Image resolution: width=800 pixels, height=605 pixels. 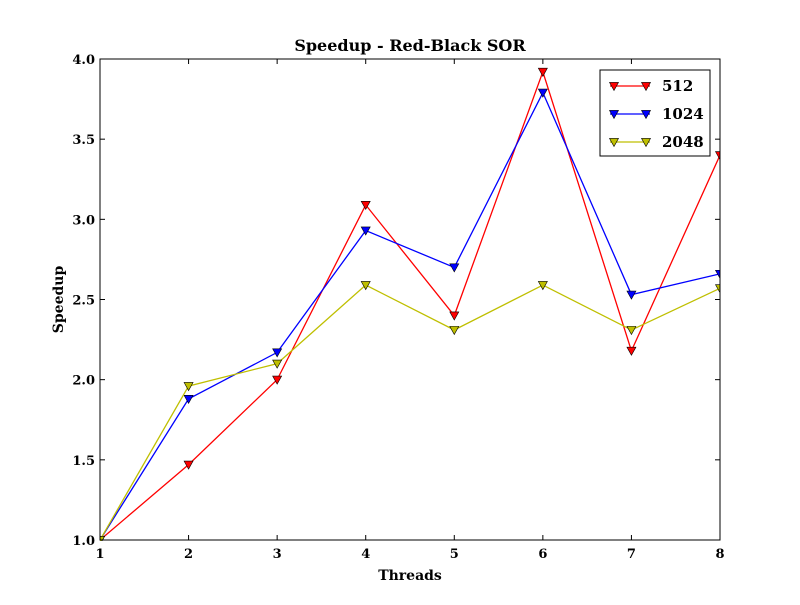 I want to click on x-tick-label: 1, so click(x=99, y=554).